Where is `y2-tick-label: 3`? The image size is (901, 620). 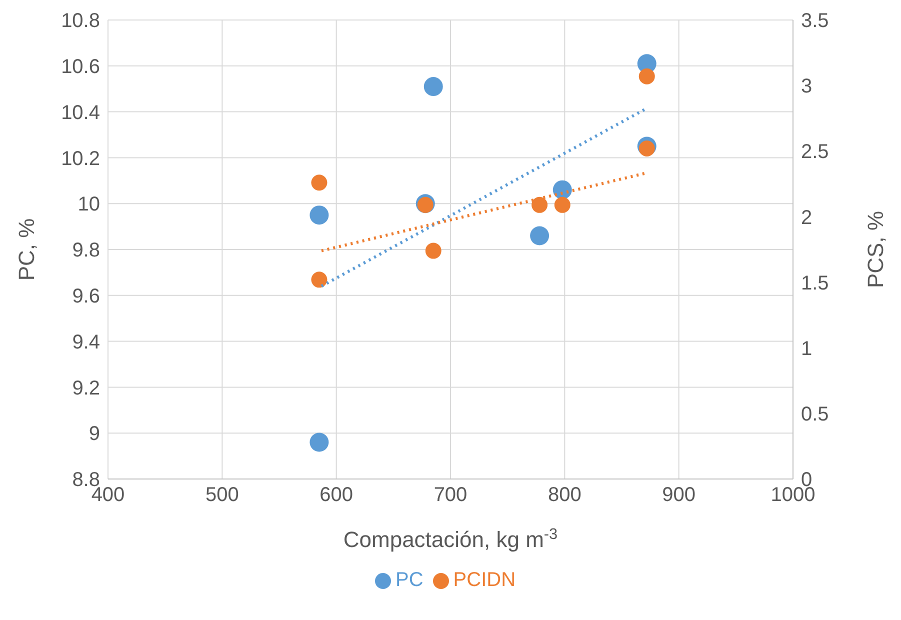
y2-tick-label: 3 is located at coordinates (806, 87).